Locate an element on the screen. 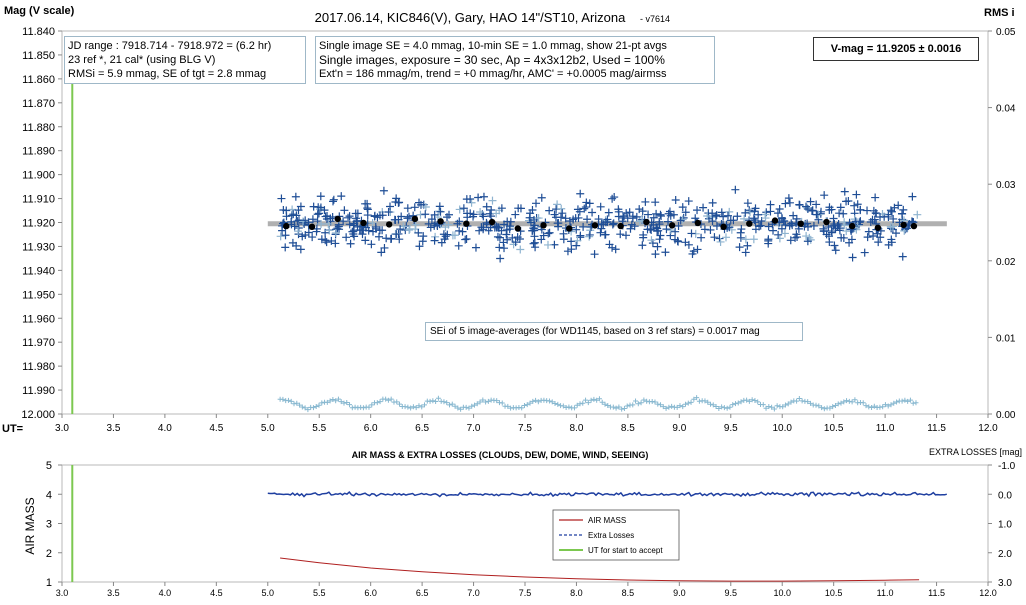 The image size is (1026, 605). x-tick-label-bottom: 7.0 is located at coordinates (473, 593).